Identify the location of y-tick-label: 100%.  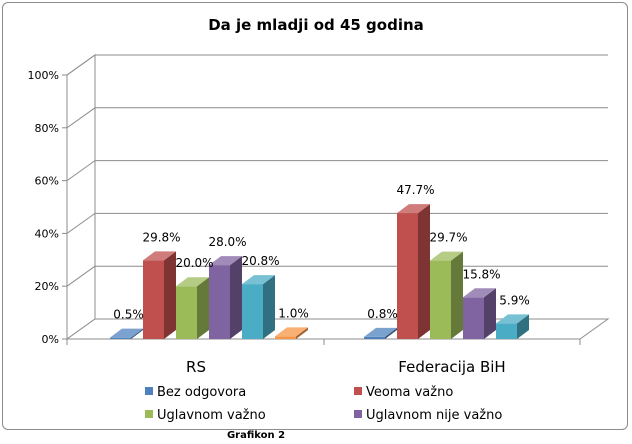
(43, 75).